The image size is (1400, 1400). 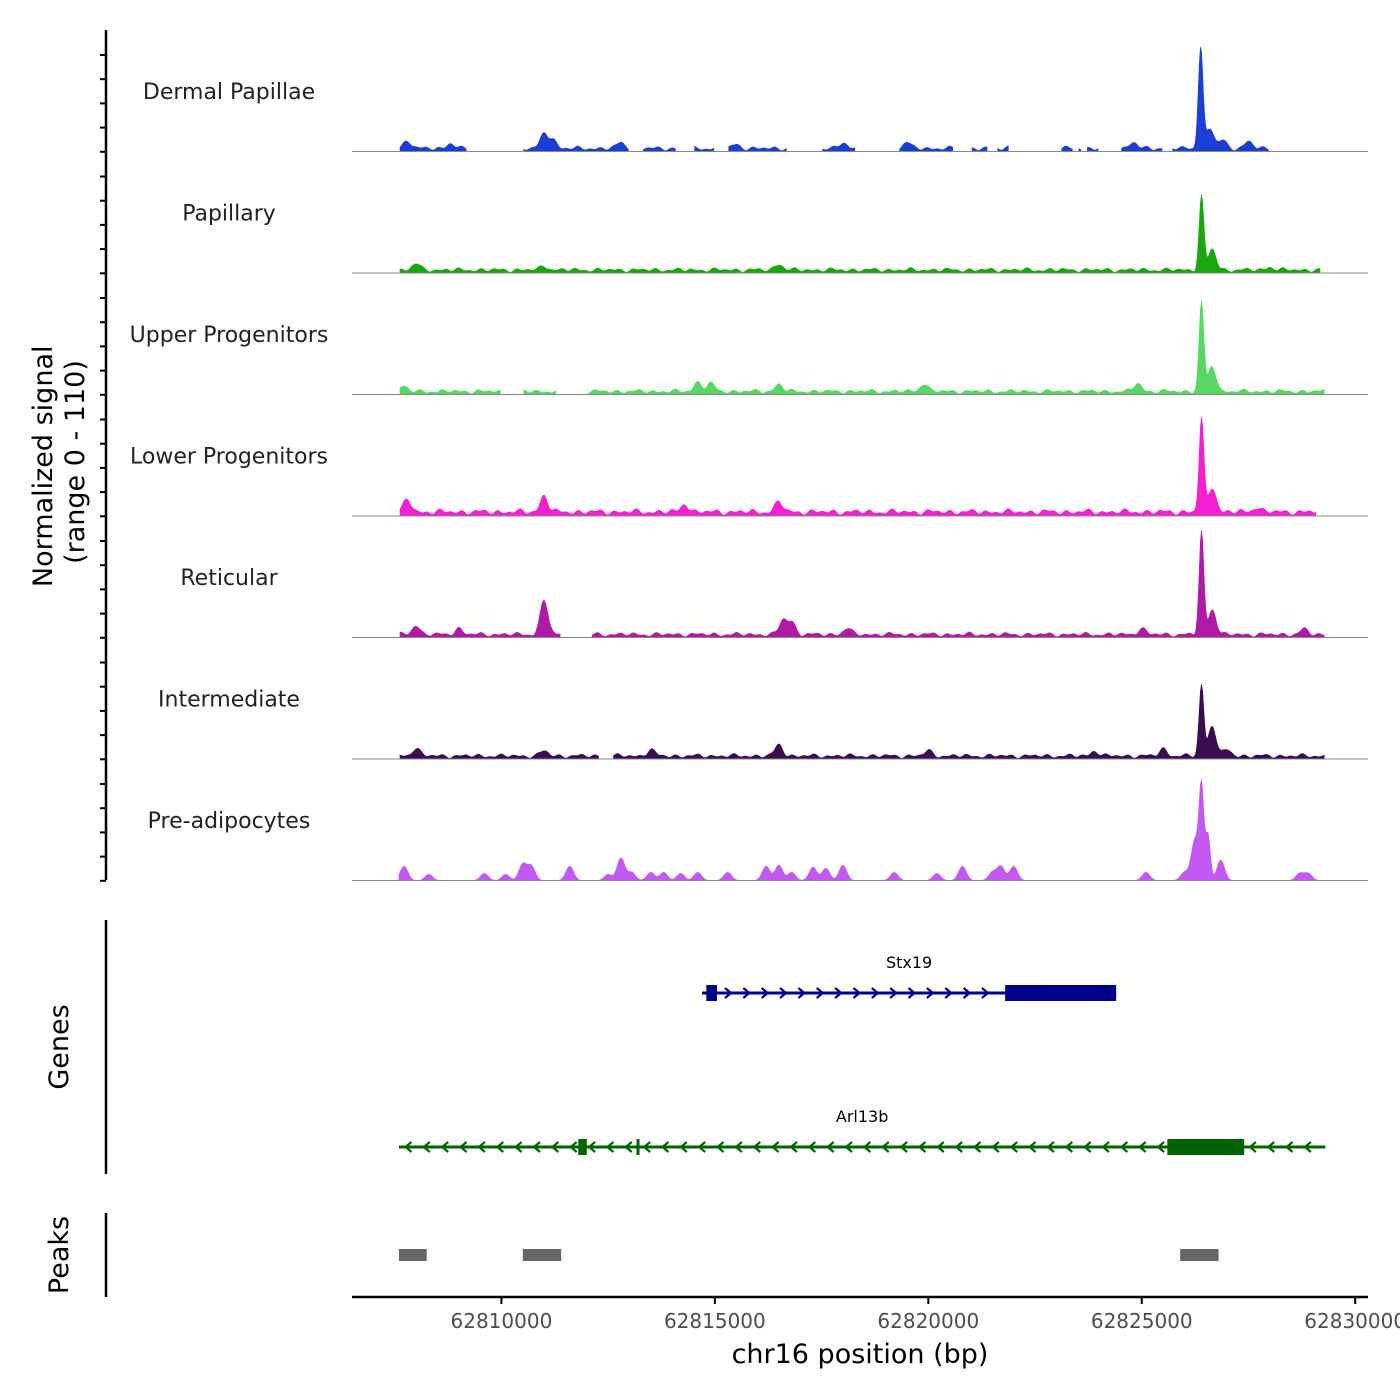 I want to click on gene-stx19: Stx19, so click(x=909, y=977).